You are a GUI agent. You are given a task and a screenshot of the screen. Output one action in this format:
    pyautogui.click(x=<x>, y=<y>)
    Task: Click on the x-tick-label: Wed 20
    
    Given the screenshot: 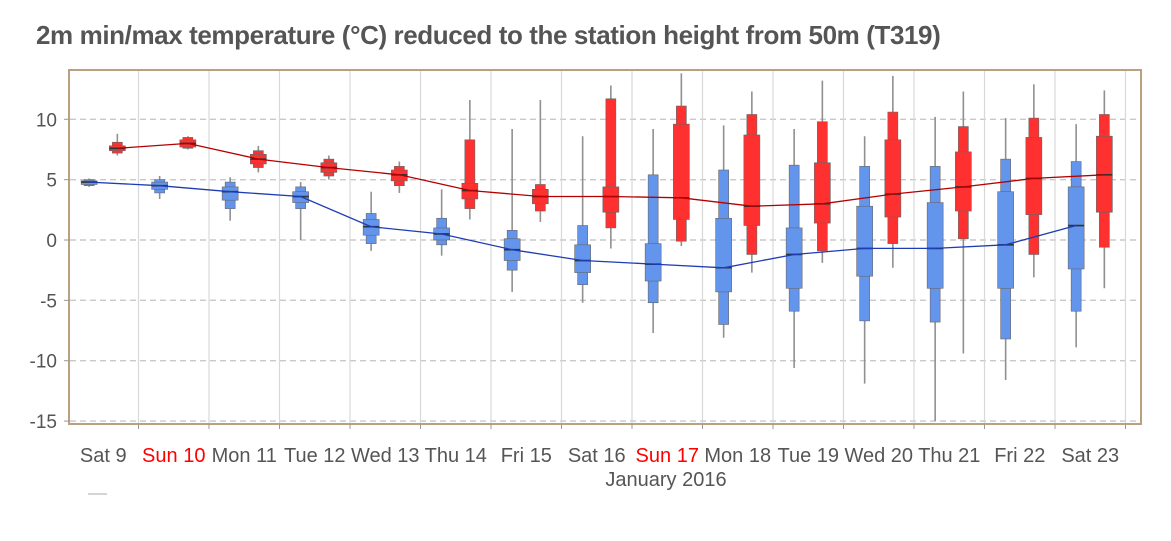 What is the action you would take?
    pyautogui.click(x=878, y=456)
    